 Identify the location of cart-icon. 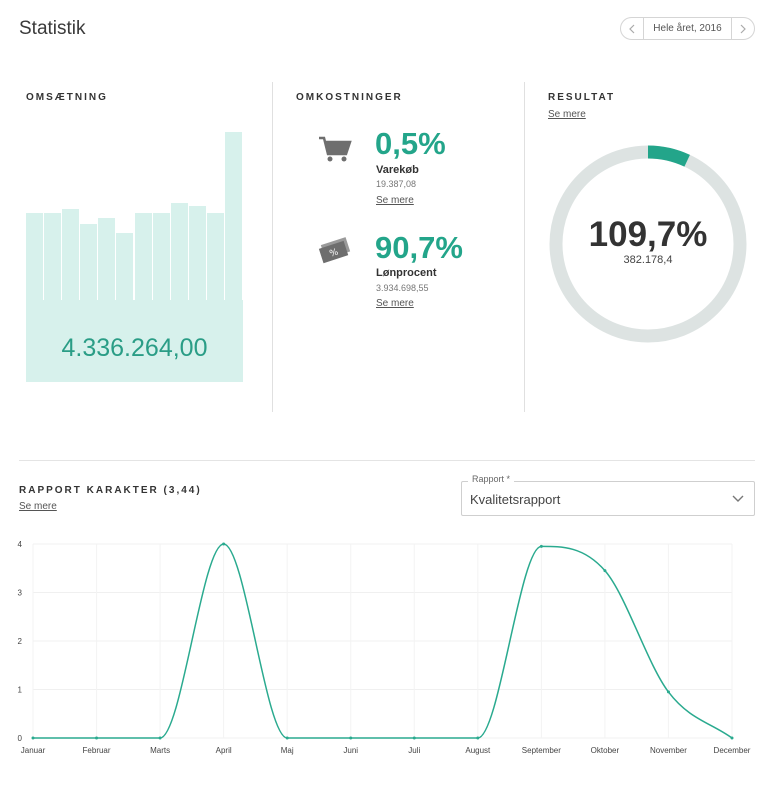
(335, 149).